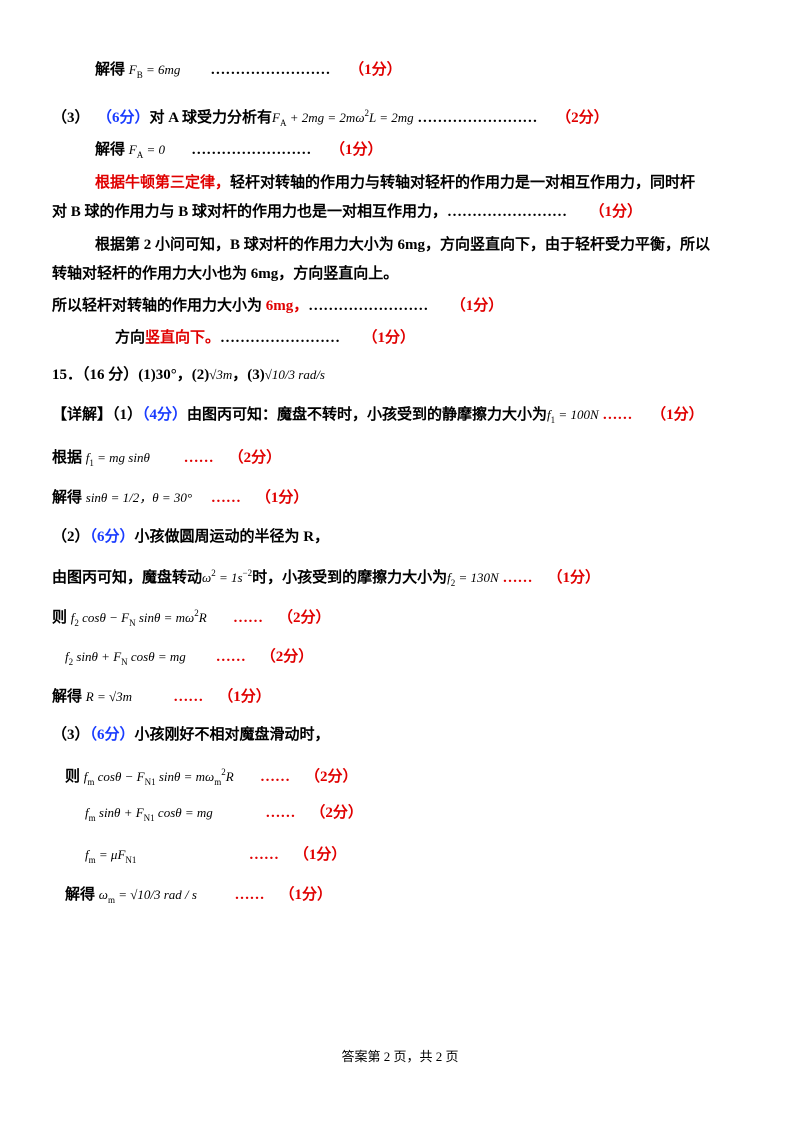  What do you see at coordinates (139, 75) in the screenshot?
I see `text-segment: B` at bounding box center [139, 75].